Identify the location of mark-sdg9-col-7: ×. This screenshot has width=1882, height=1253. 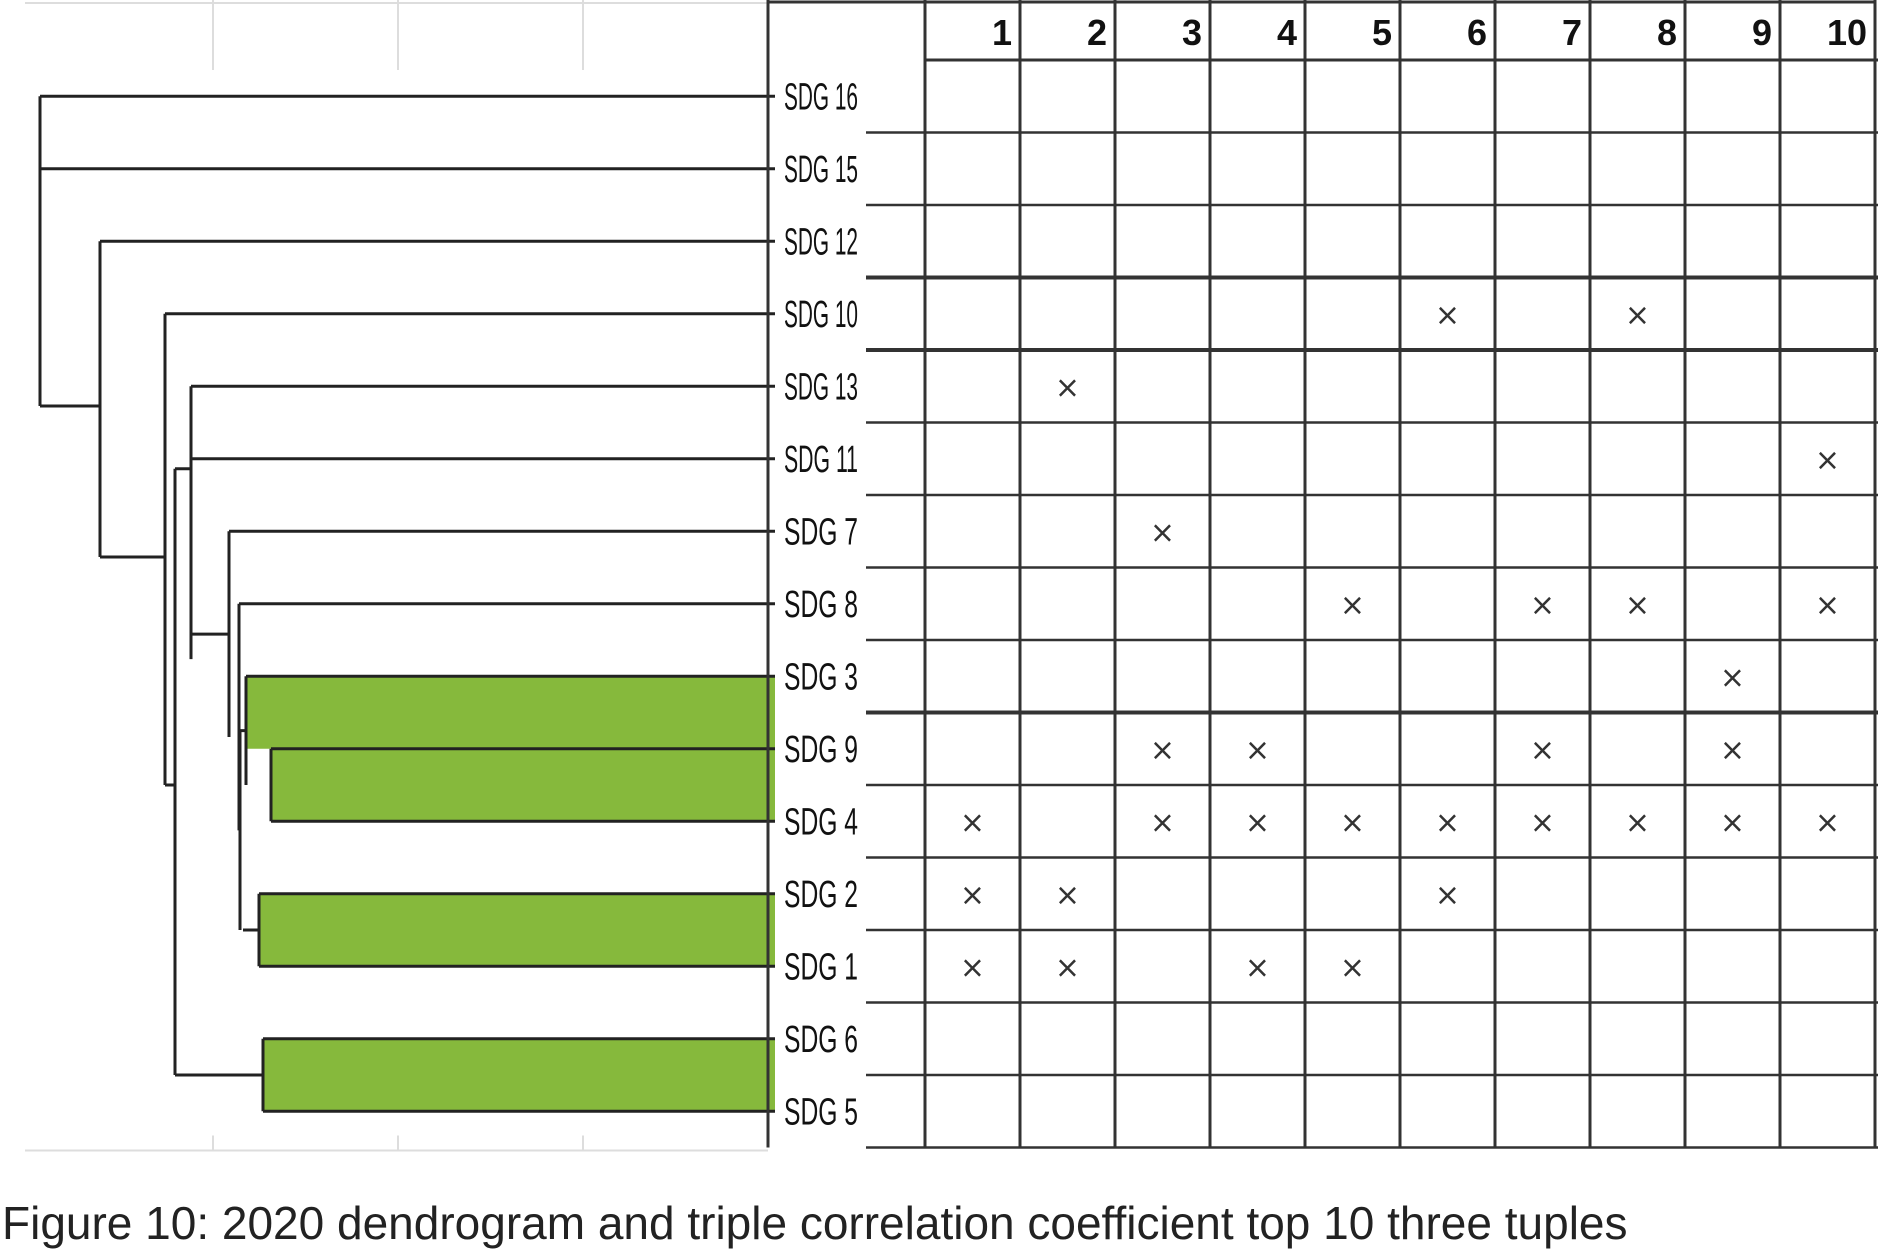
(1542, 750).